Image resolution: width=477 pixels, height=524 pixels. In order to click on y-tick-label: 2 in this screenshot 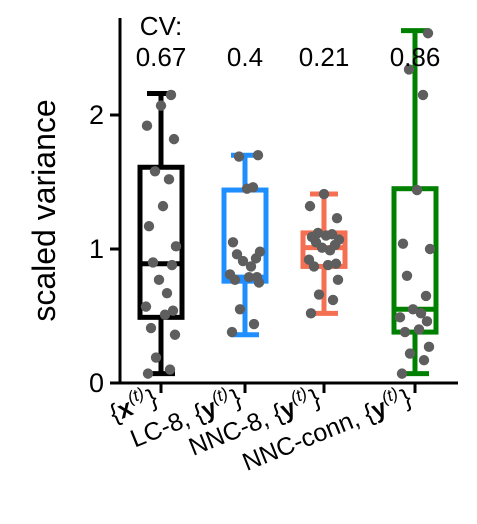, I will do `click(96, 115)`.